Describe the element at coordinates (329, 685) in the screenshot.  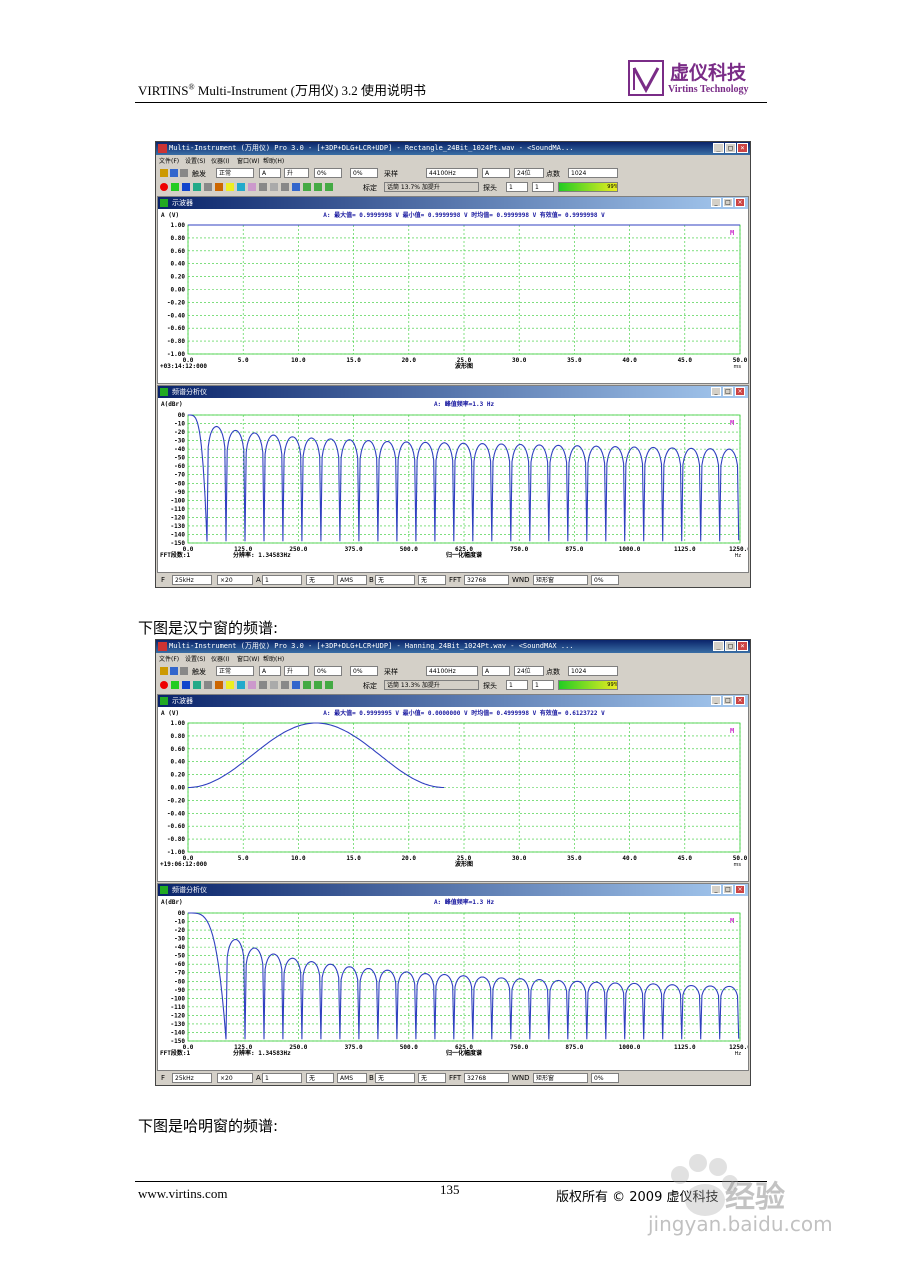
I see `step-icon` at that location.